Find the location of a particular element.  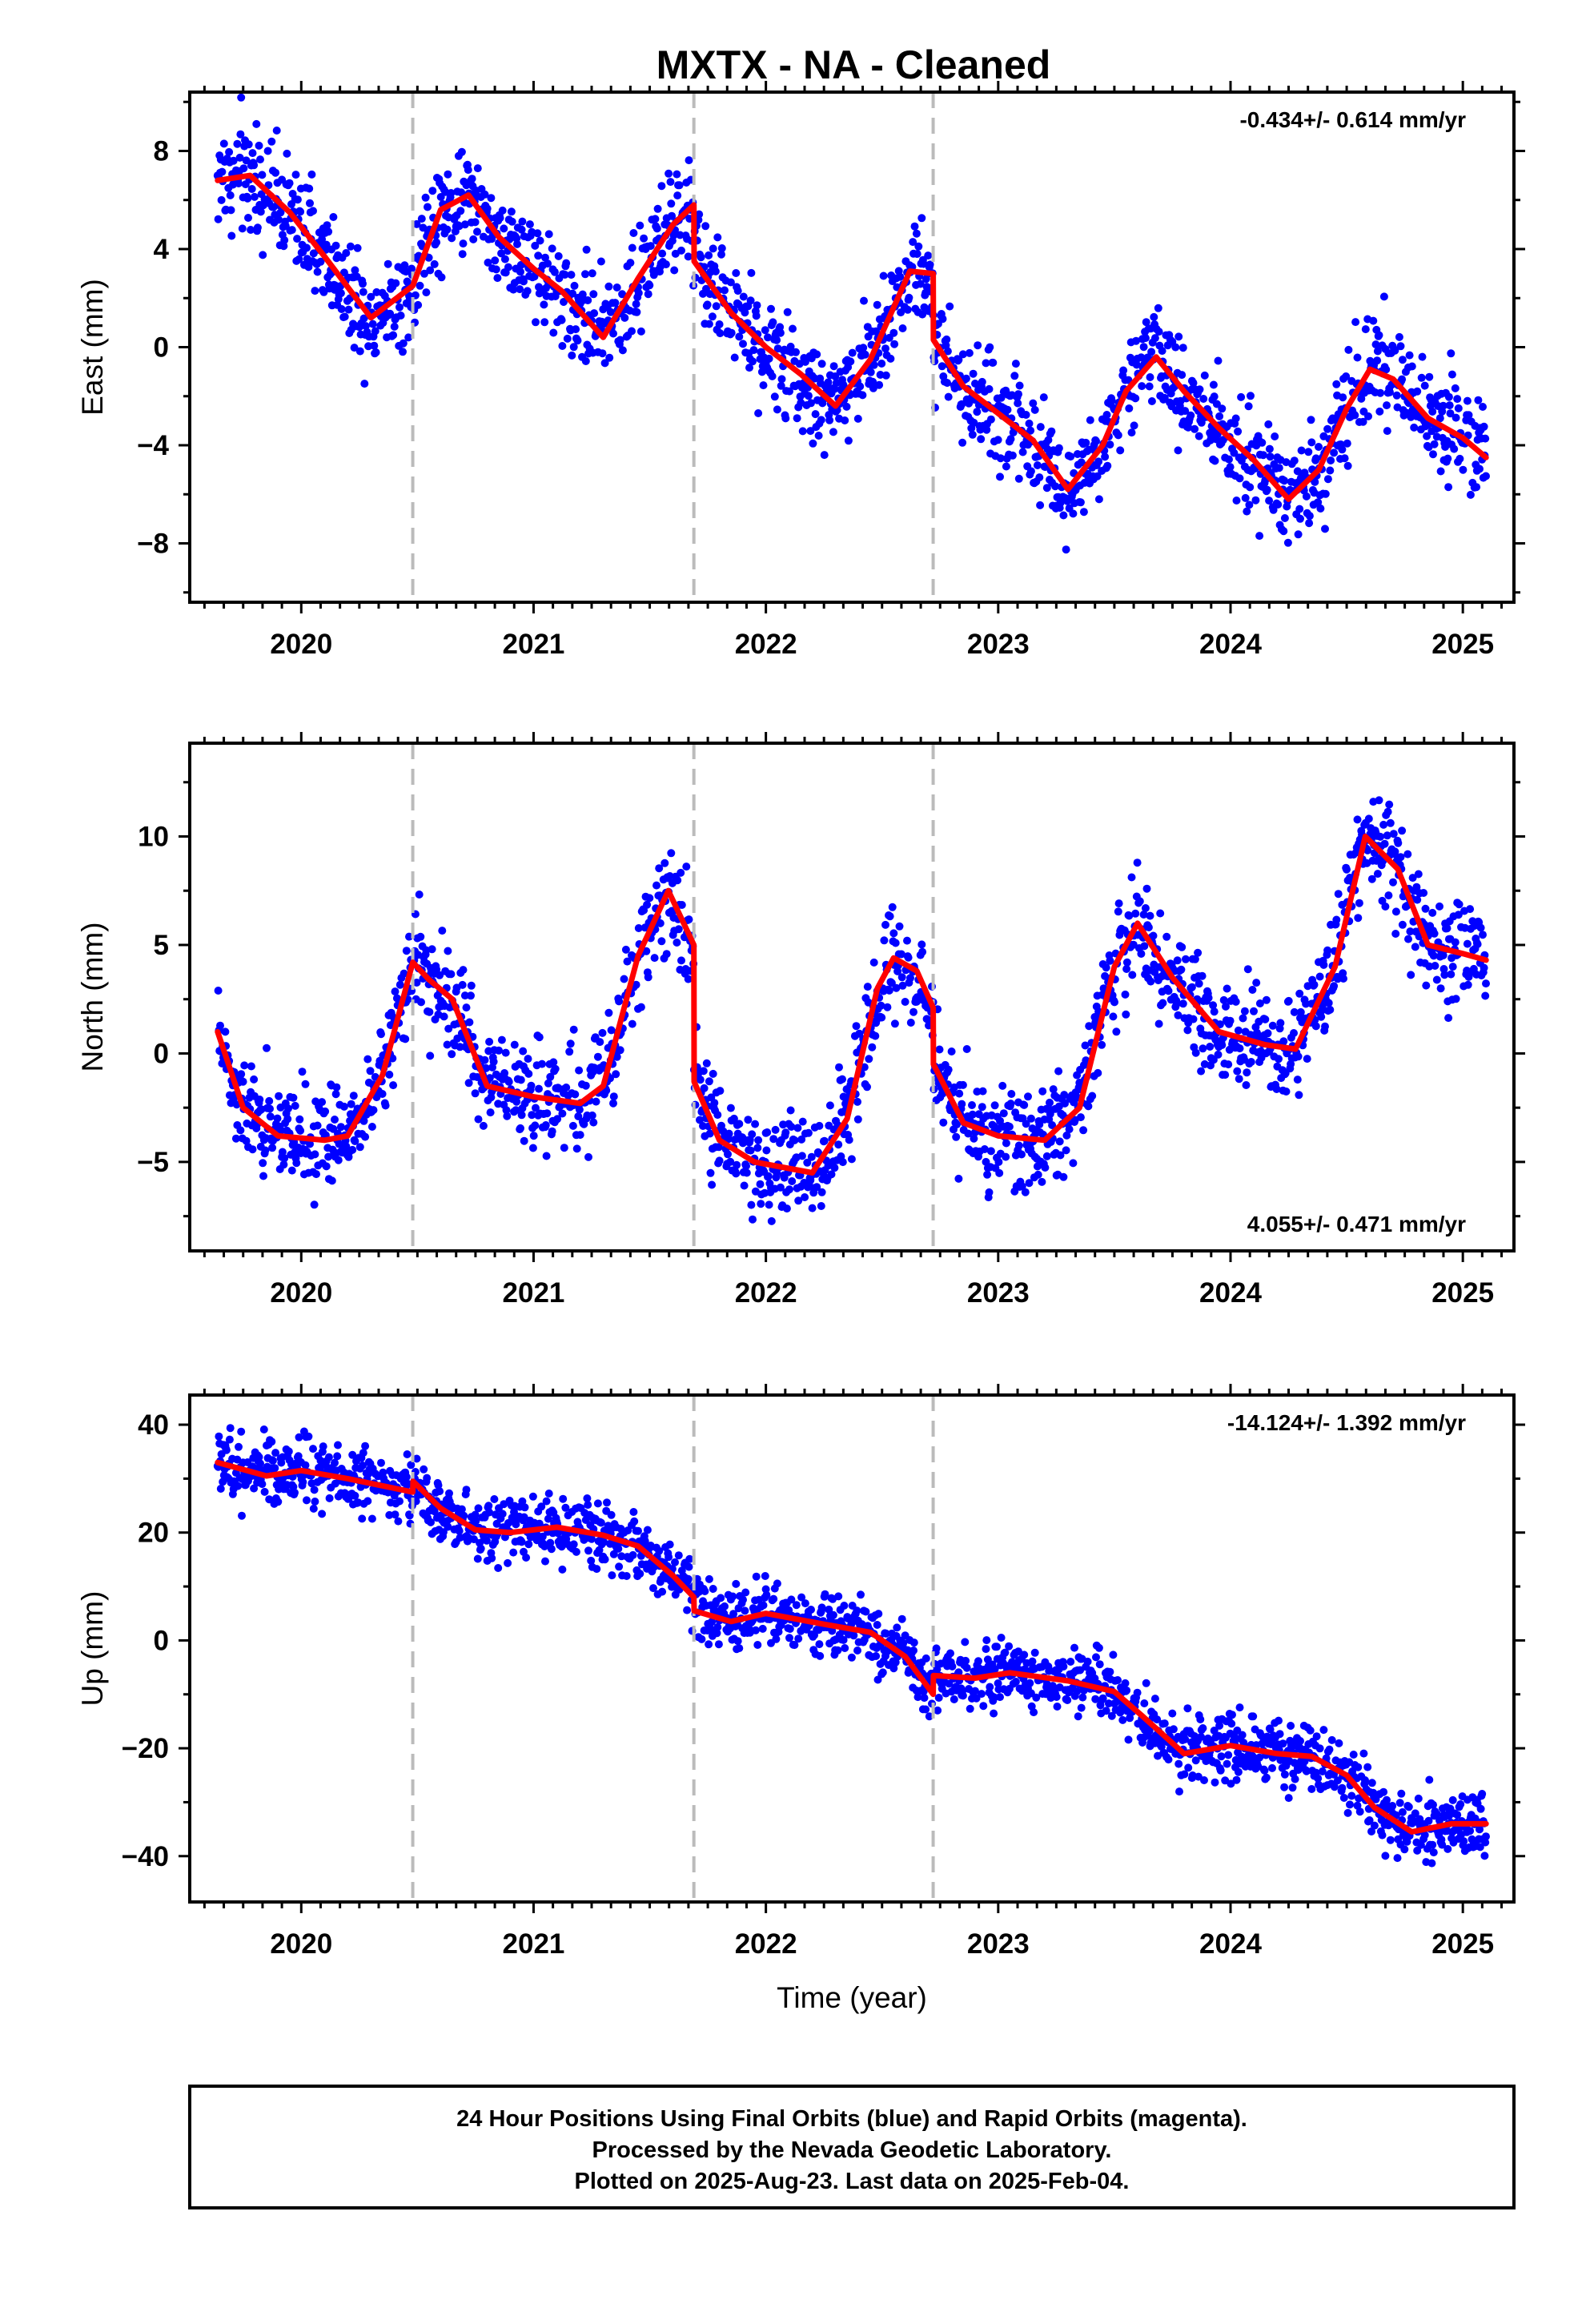

north-y-axis-label: North (mm) is located at coordinates (92, 997).